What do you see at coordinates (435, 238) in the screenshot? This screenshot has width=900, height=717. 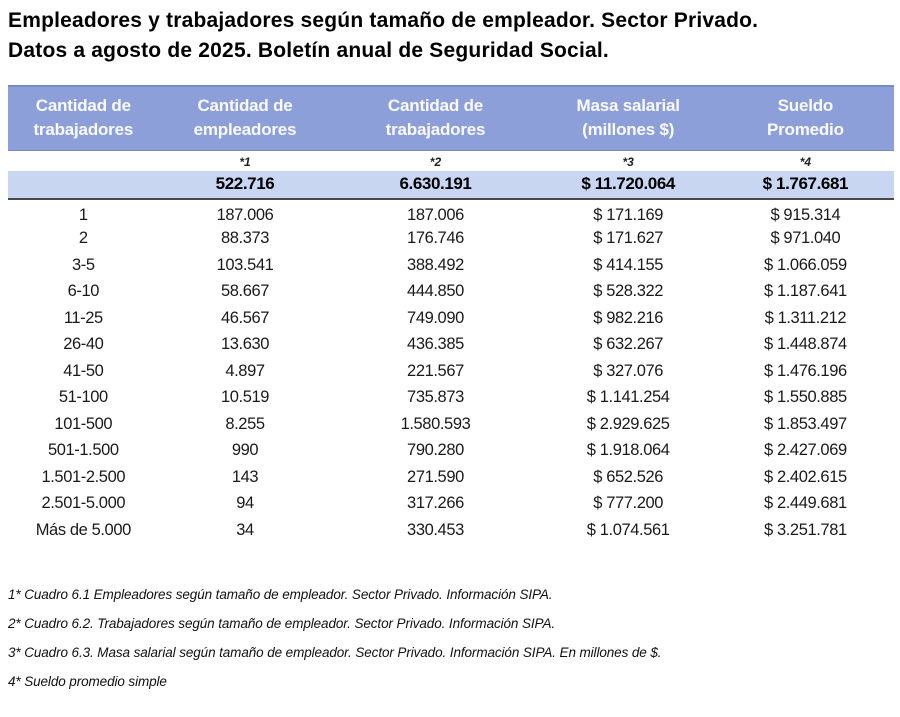 I see `table-cell: 176.746` at bounding box center [435, 238].